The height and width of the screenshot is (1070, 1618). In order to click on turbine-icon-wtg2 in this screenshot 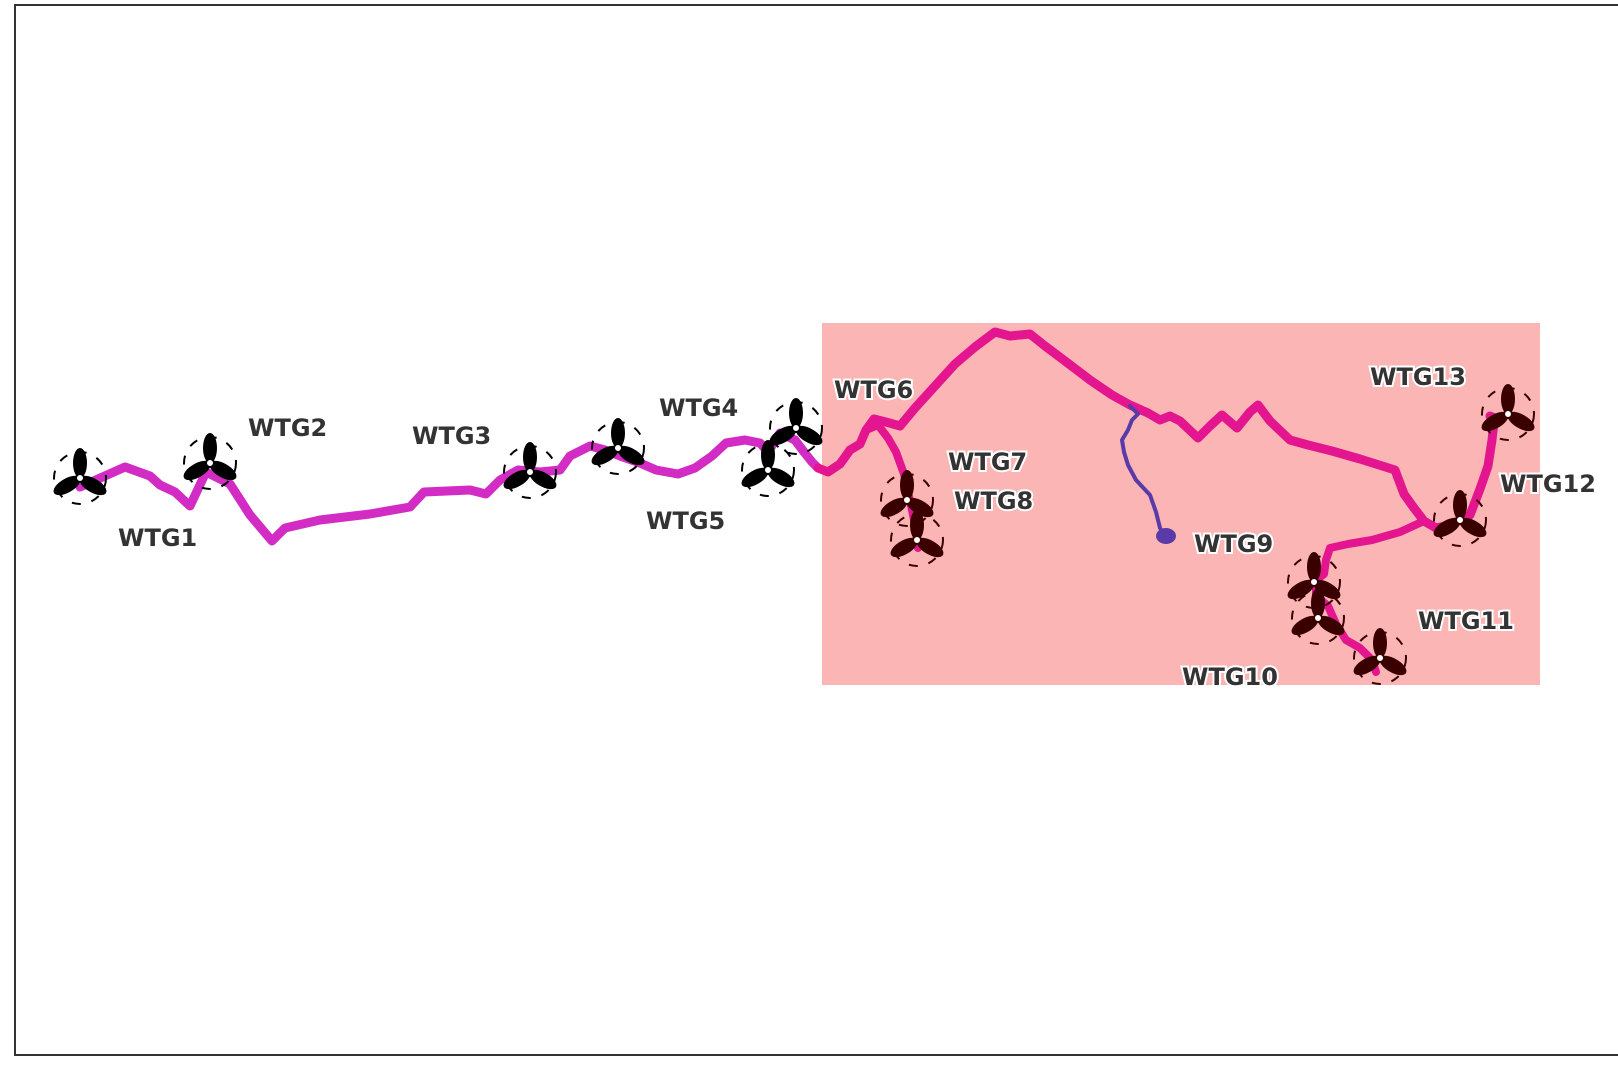, I will do `click(210, 461)`.